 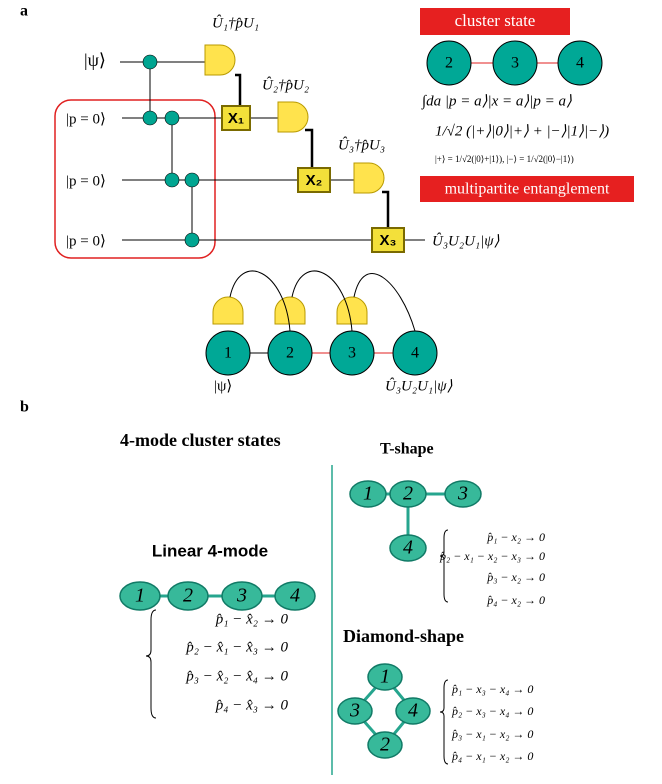 I want to click on equation: p̂₄ − x̂₃ → 0, so click(x=252, y=705).